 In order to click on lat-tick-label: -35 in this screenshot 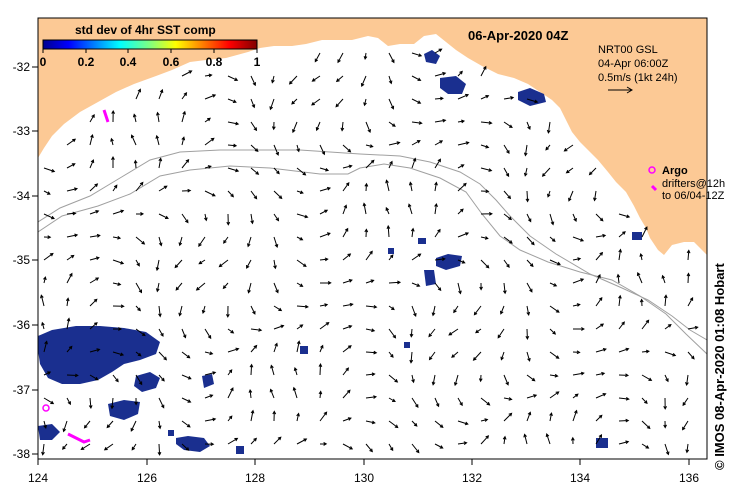, I will do `click(22, 260)`.